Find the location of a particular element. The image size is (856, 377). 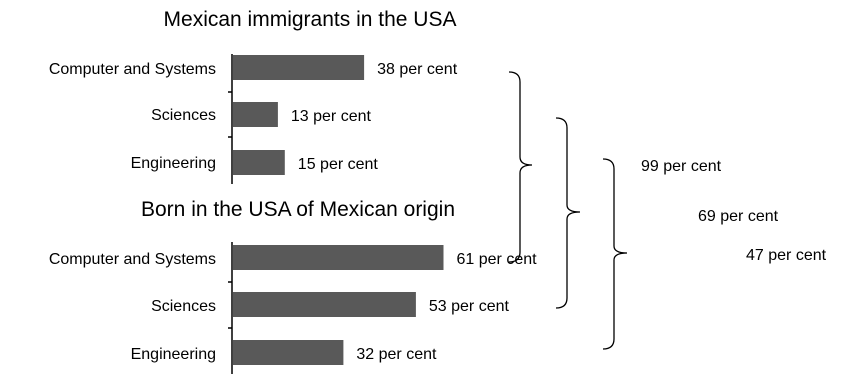

data-label: 61 per cent is located at coordinates (497, 259).